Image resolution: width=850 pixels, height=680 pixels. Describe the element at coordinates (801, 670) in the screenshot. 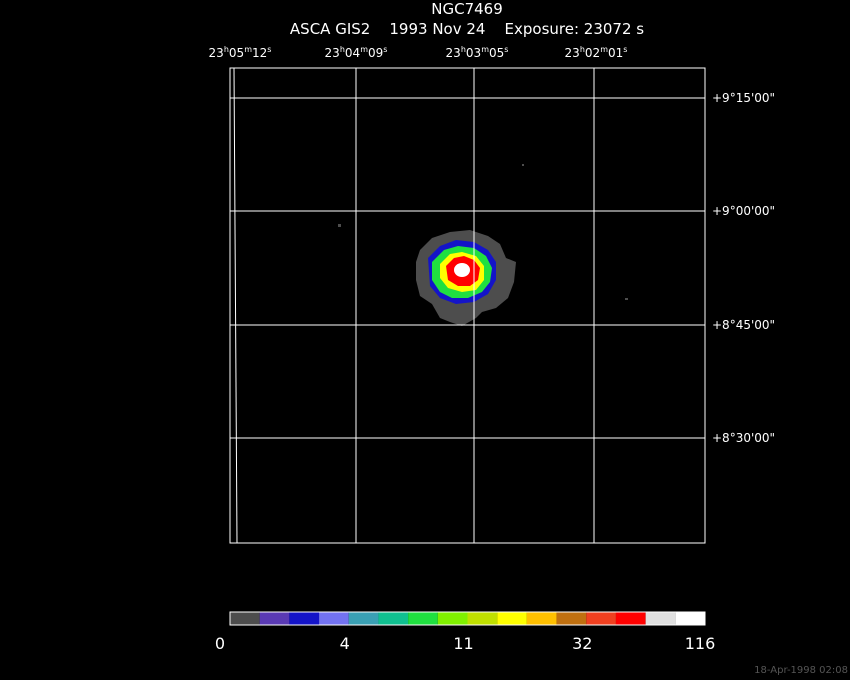

I see `timestamp: 18-Apr-1998 02:08` at that location.